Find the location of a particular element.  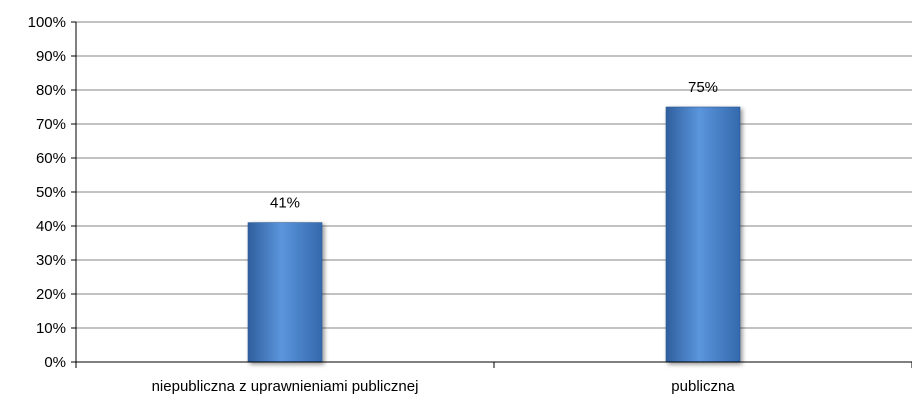

x-category-label: publiczna is located at coordinates (703, 386).